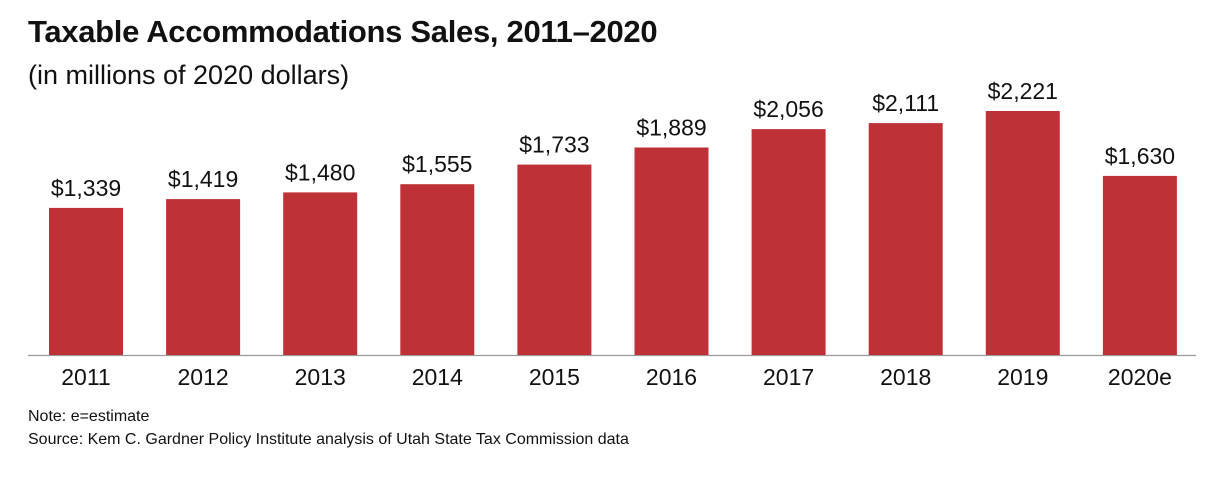 This screenshot has height=478, width=1222. I want to click on bar-2014, so click(437, 269).